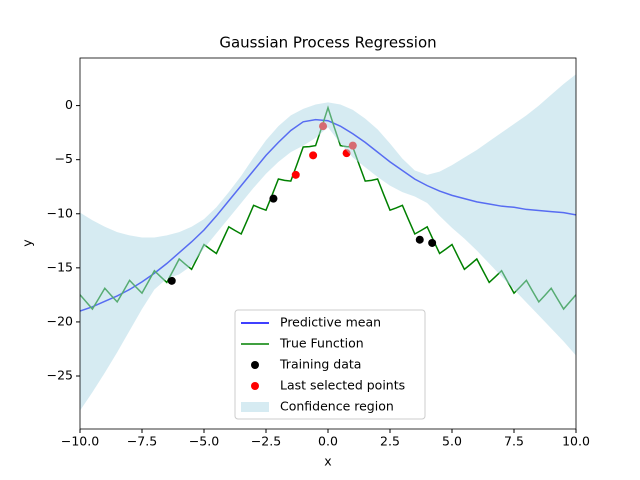 This screenshot has width=640, height=480. What do you see at coordinates (342, 385) in the screenshot?
I see `legend-label: Last selected points` at bounding box center [342, 385].